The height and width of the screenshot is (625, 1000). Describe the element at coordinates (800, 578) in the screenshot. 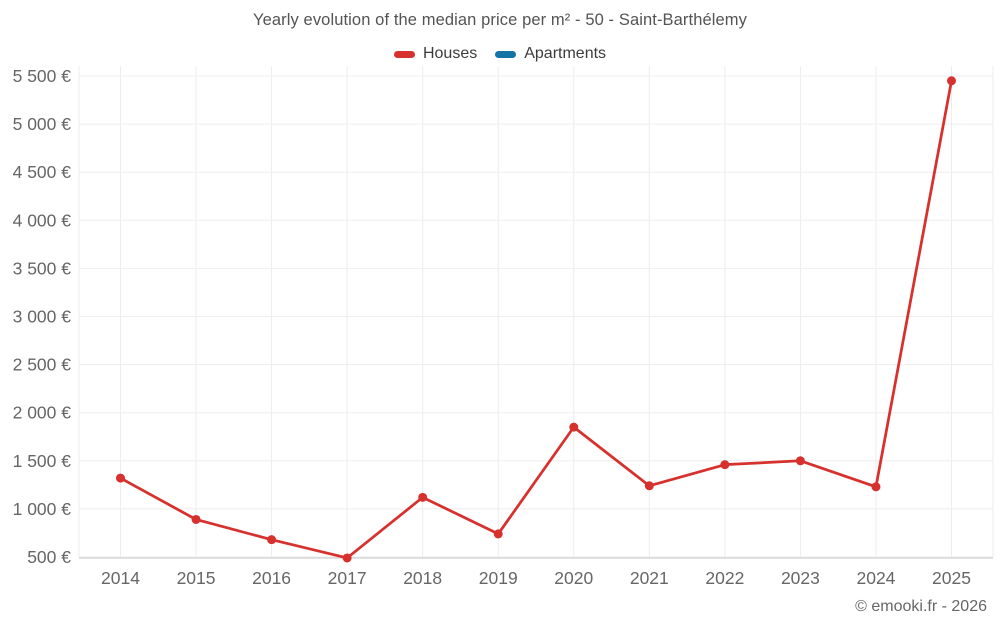

I see `x-tick-label: 2023` at that location.